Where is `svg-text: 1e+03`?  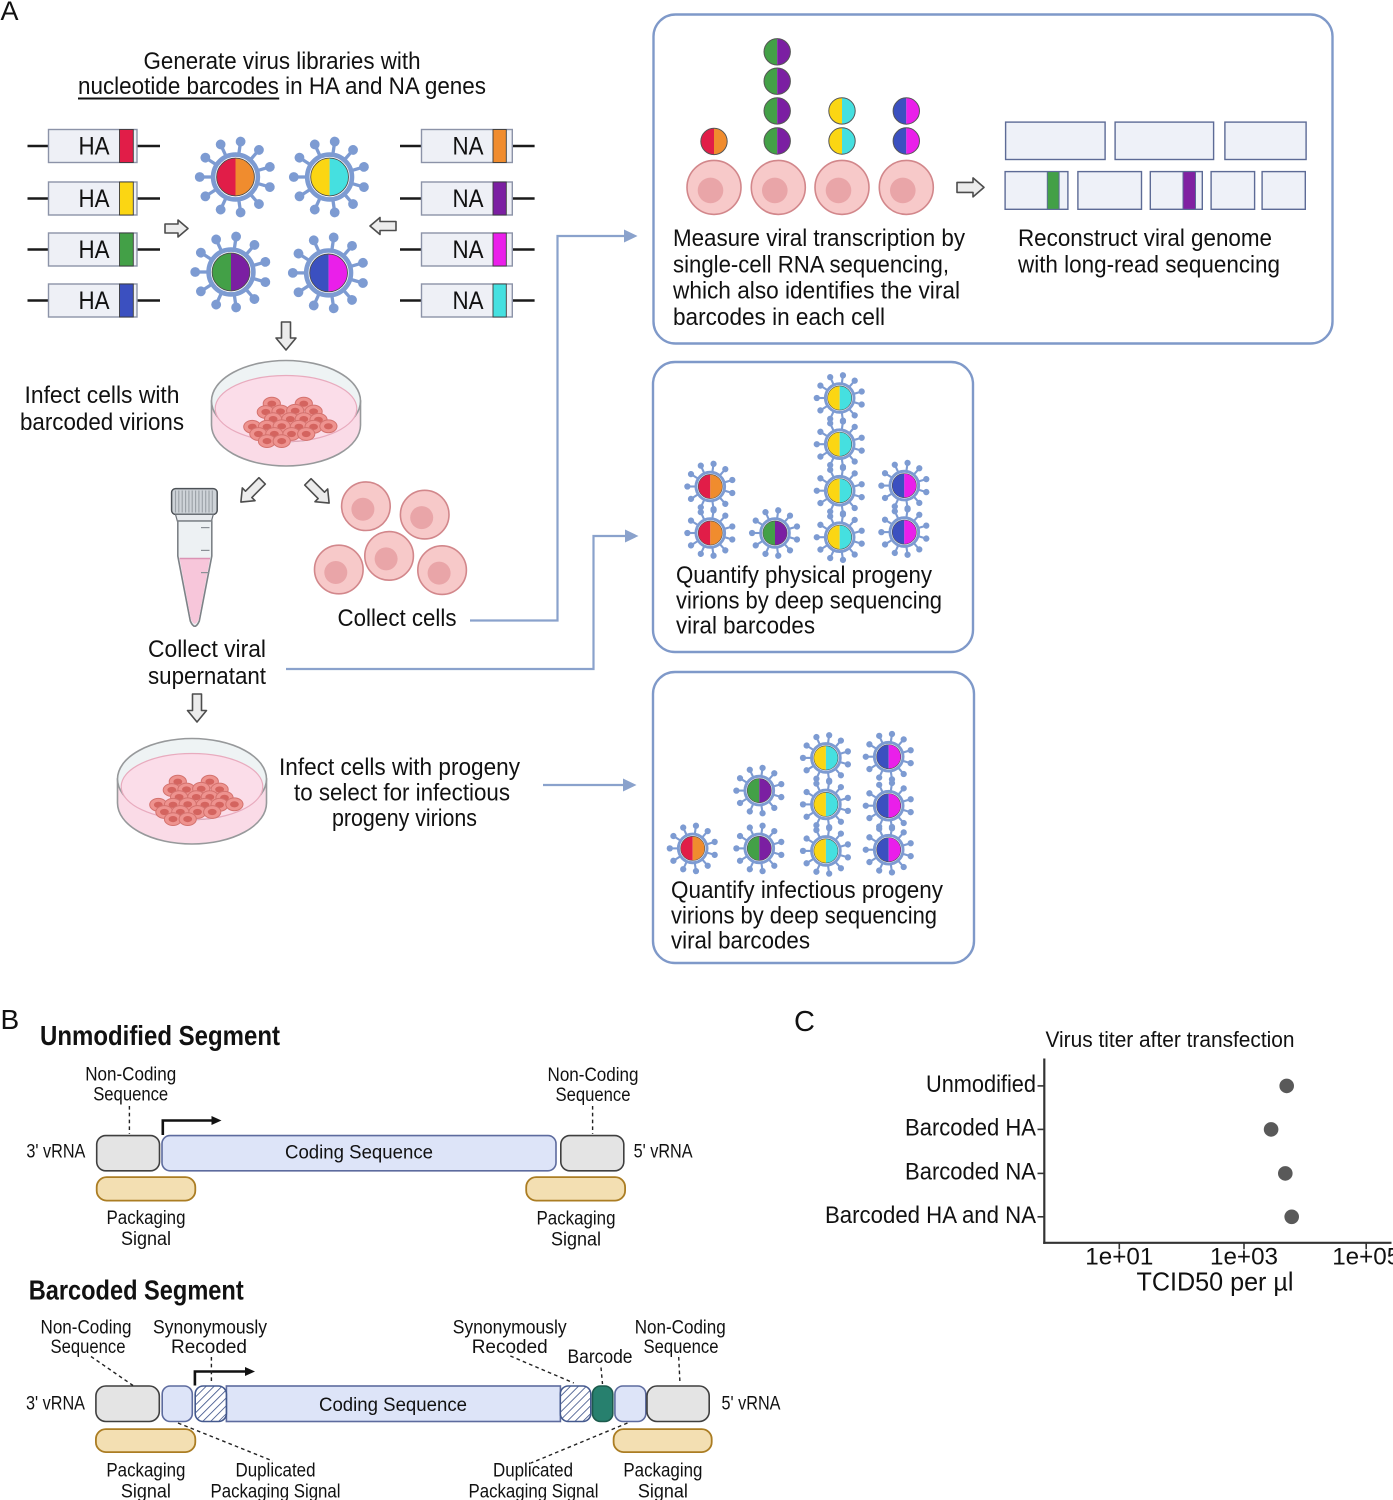 svg-text: 1e+03 is located at coordinates (1244, 1257).